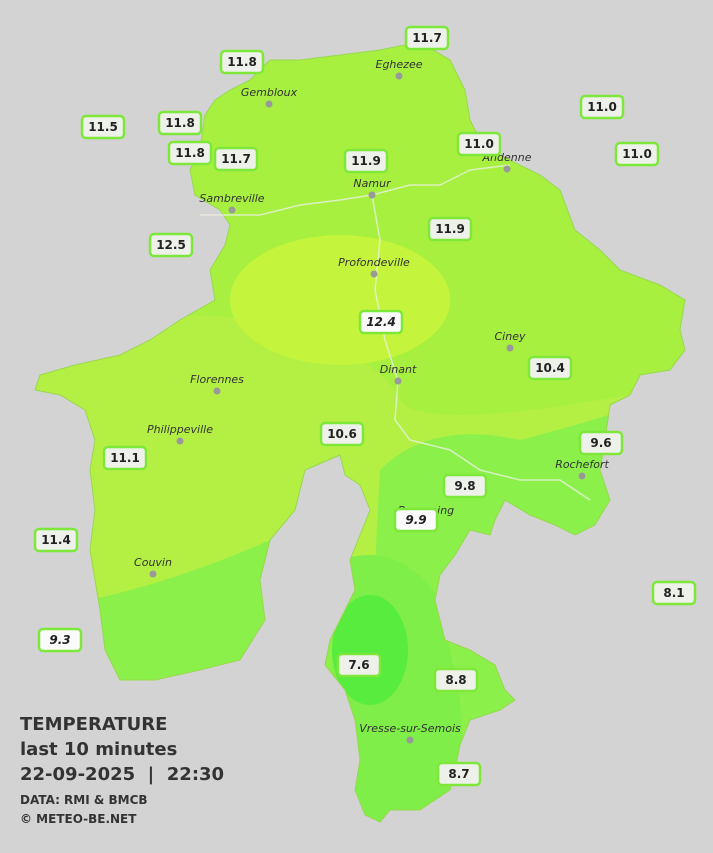  I want to click on city-name: Profondeville, so click(374, 262).